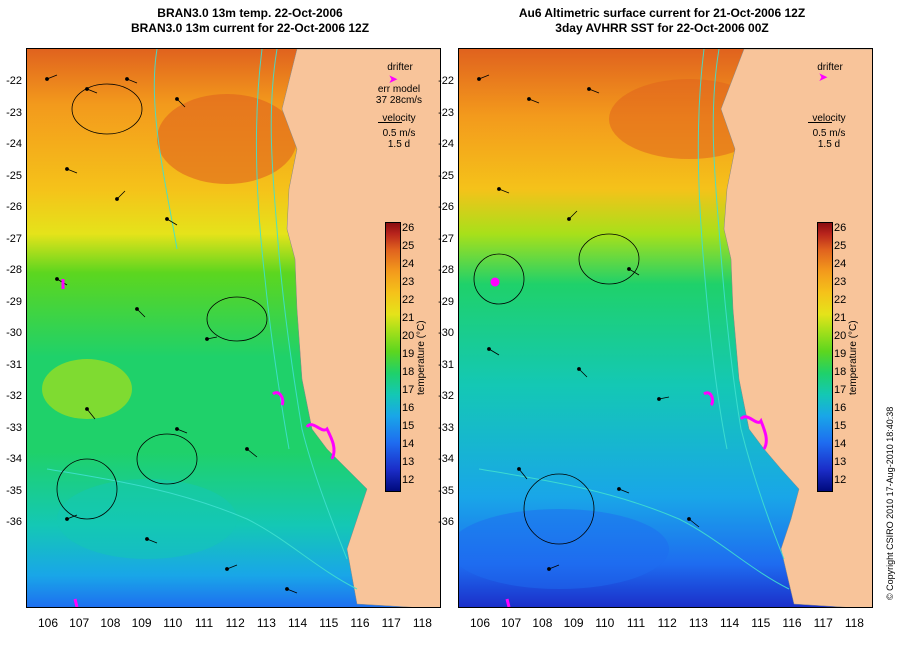  I want to click on latitude-tick-label: -34, so click(446, 459).